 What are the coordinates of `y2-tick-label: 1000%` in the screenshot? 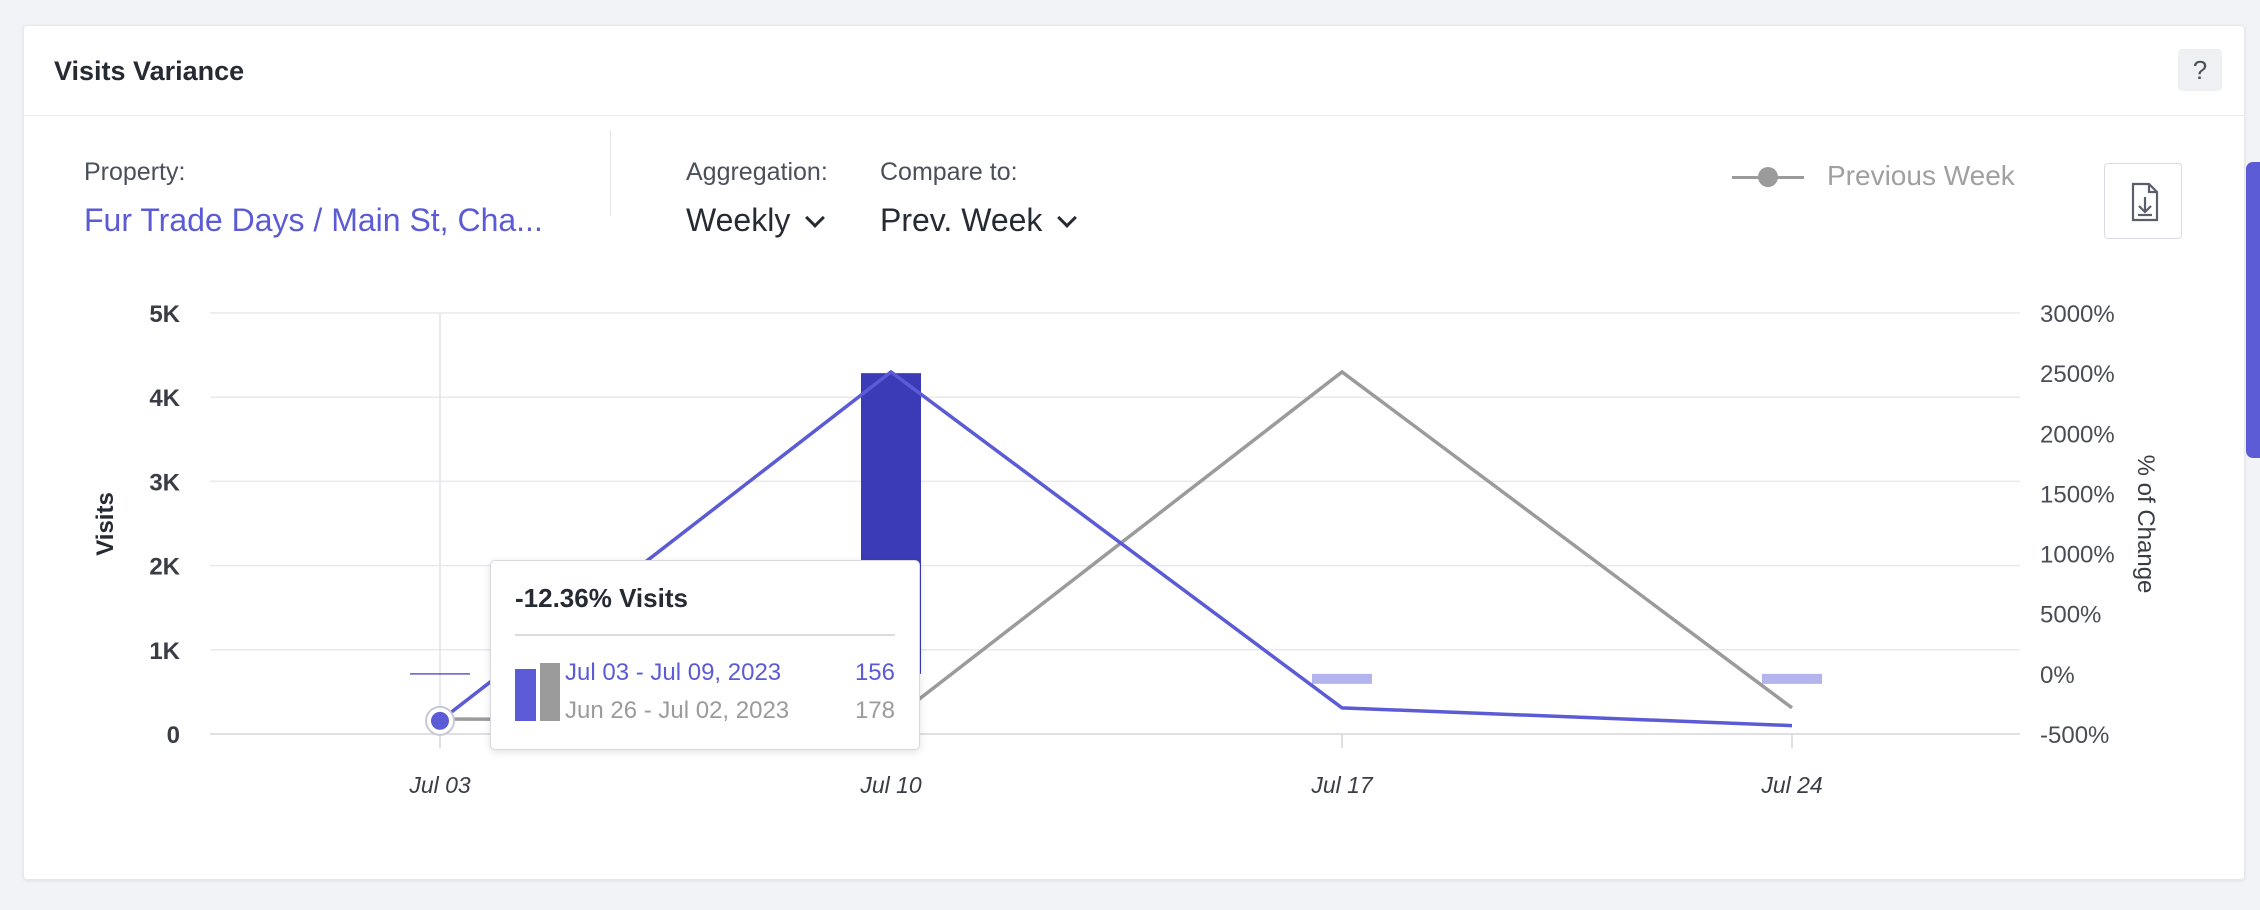 It's located at (2077, 555).